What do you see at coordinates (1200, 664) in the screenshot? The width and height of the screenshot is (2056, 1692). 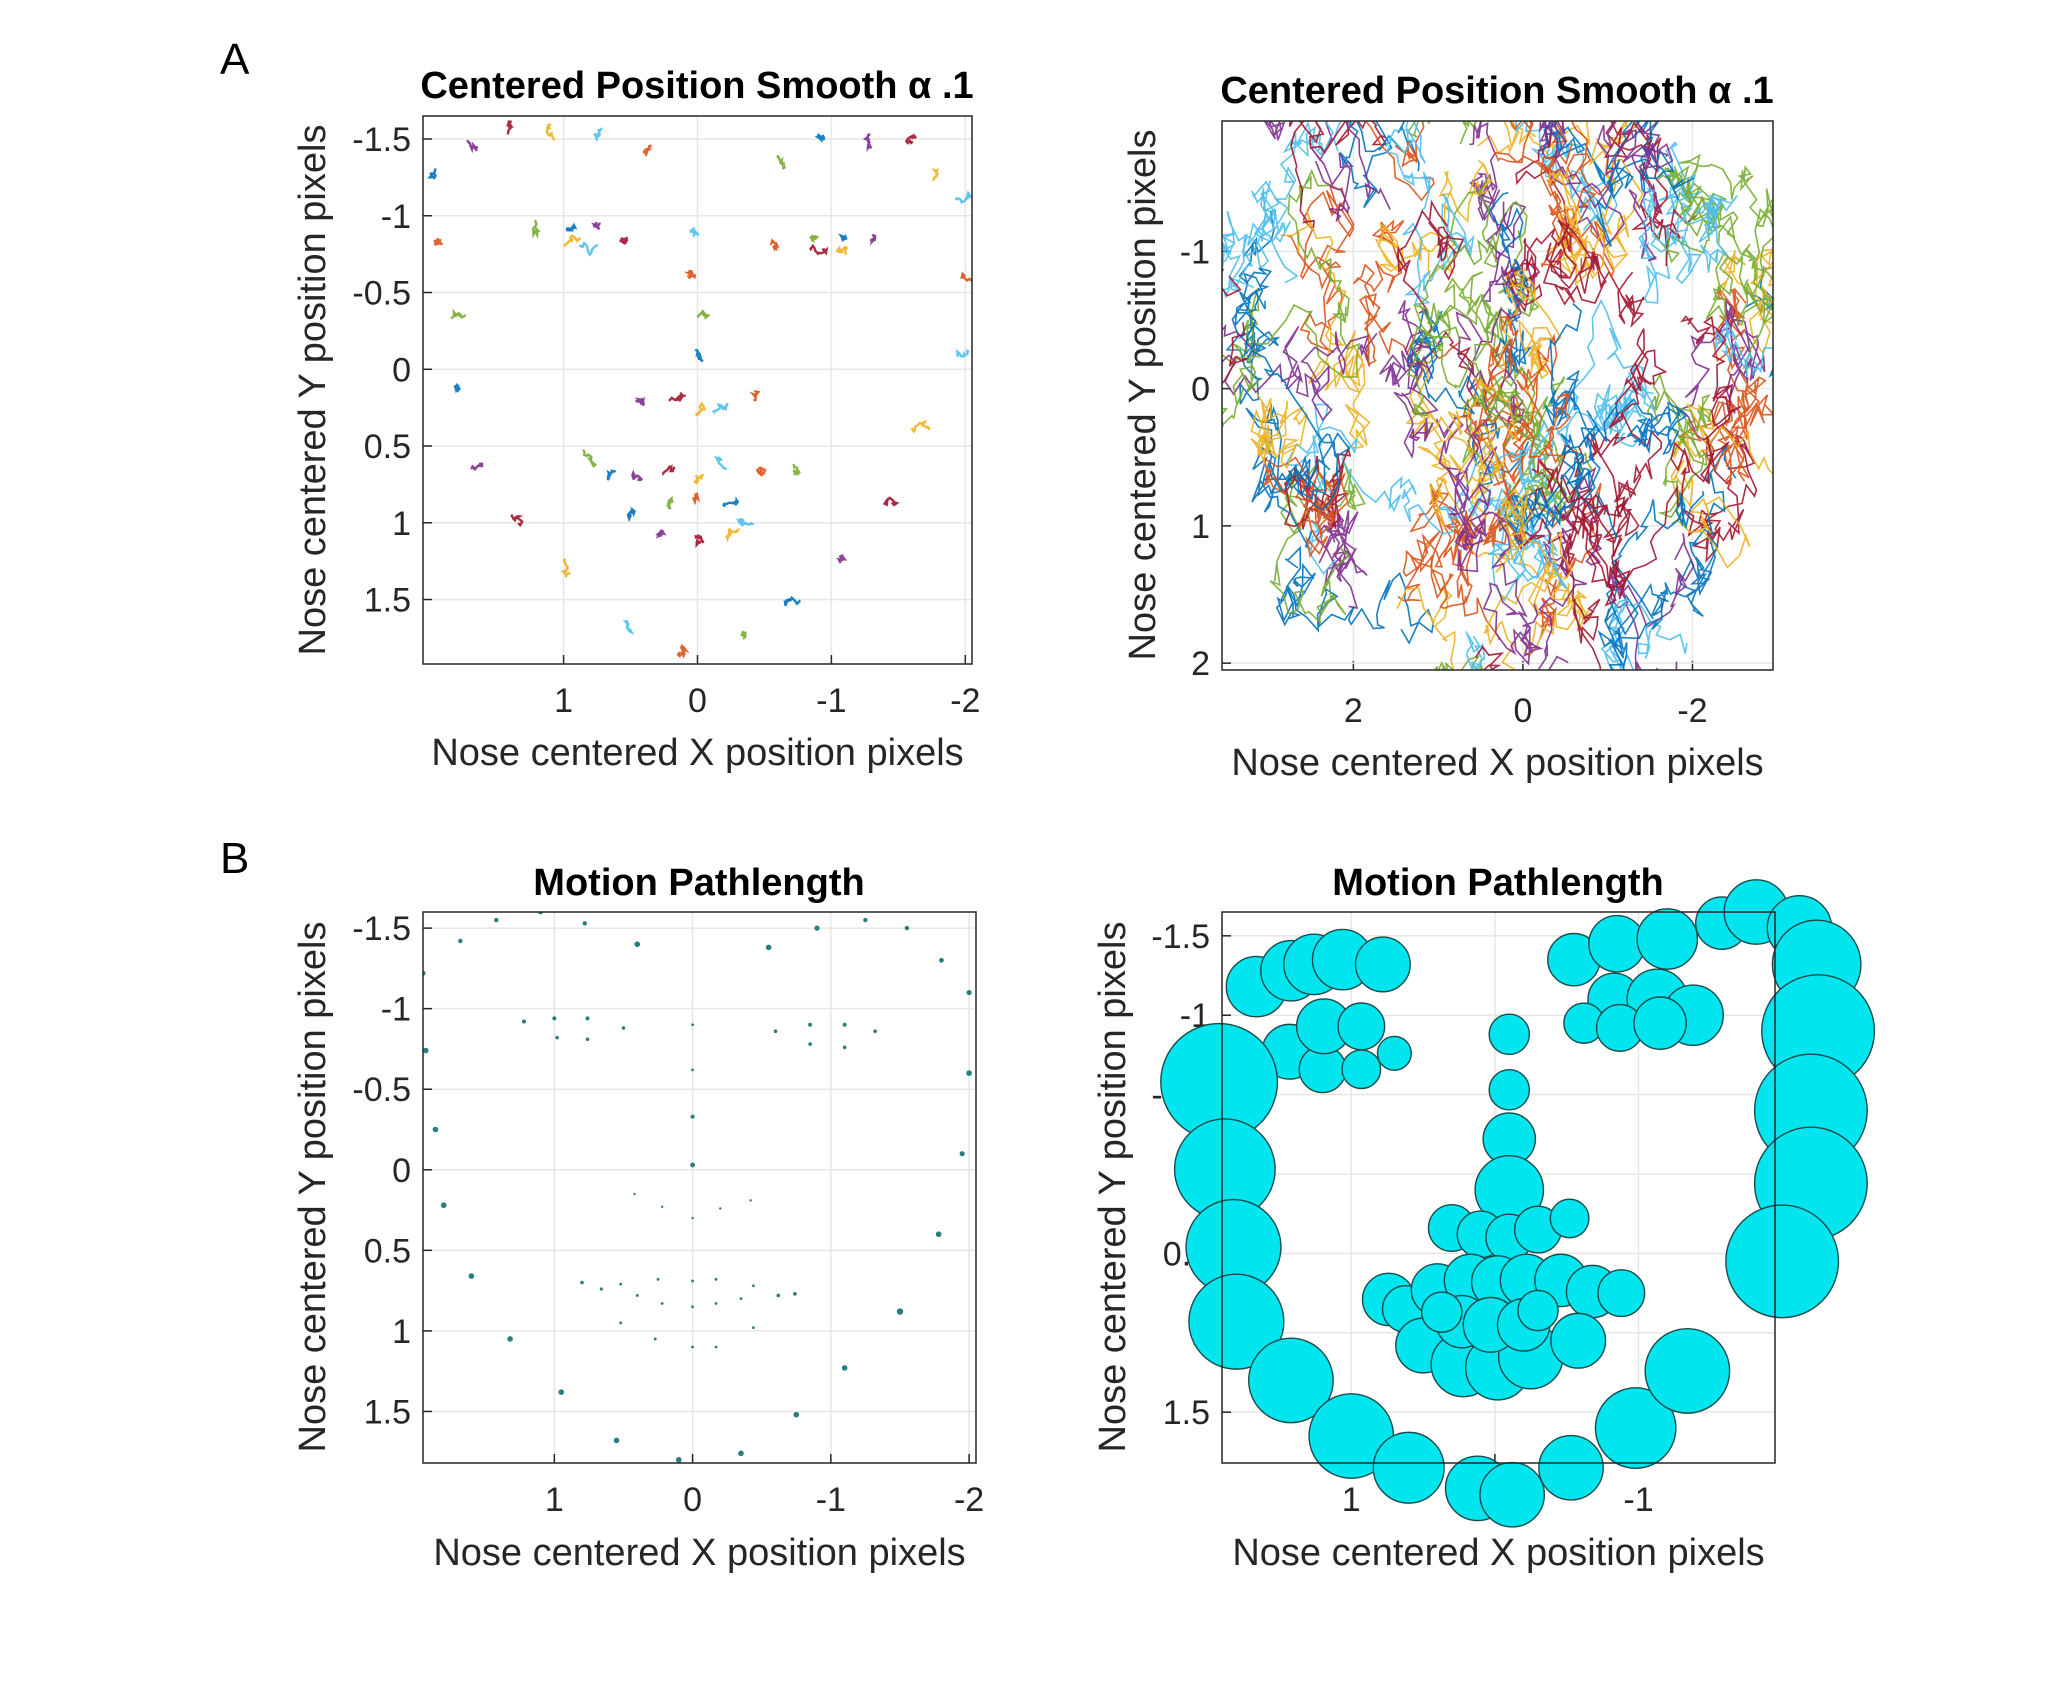 I see `y-tick-label: 2` at bounding box center [1200, 664].